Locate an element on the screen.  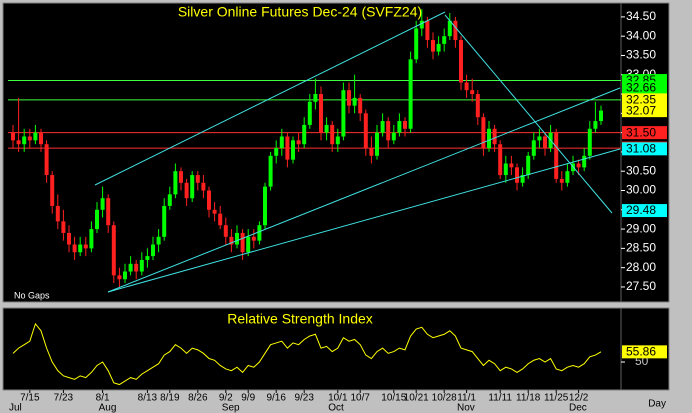
y-tick-label: 33.50 is located at coordinates (641, 55).